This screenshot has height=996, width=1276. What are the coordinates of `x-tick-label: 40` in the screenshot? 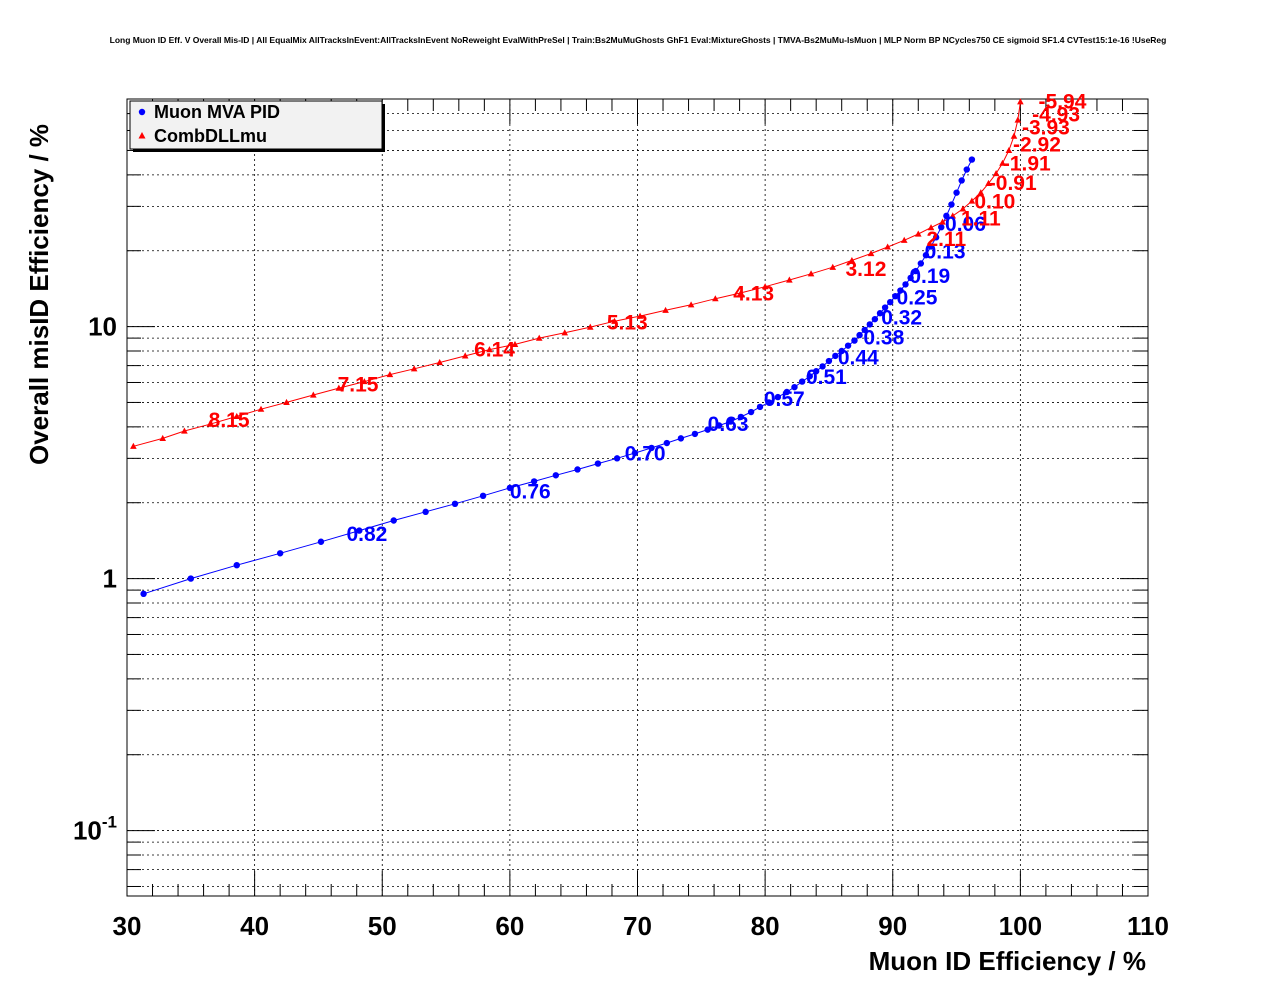 It's located at (254, 926).